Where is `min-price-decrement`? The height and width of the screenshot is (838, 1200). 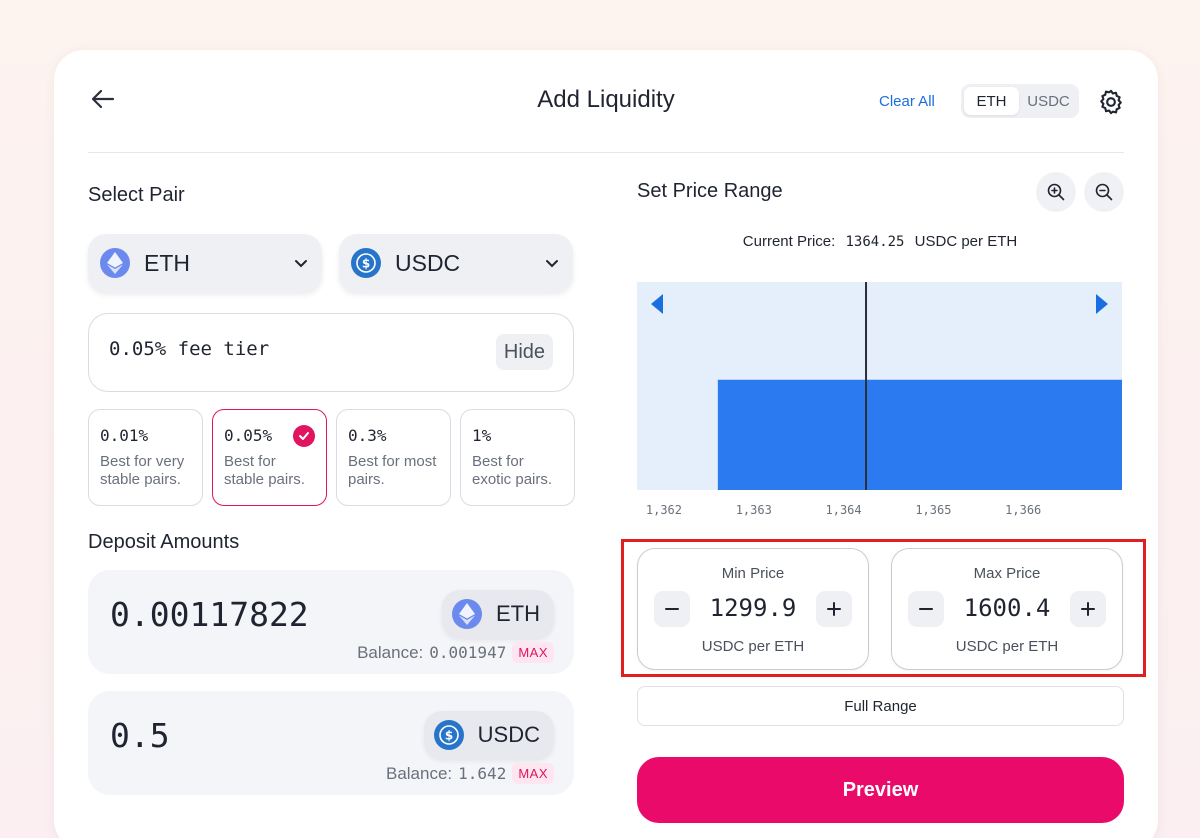 min-price-decrement is located at coordinates (672, 609).